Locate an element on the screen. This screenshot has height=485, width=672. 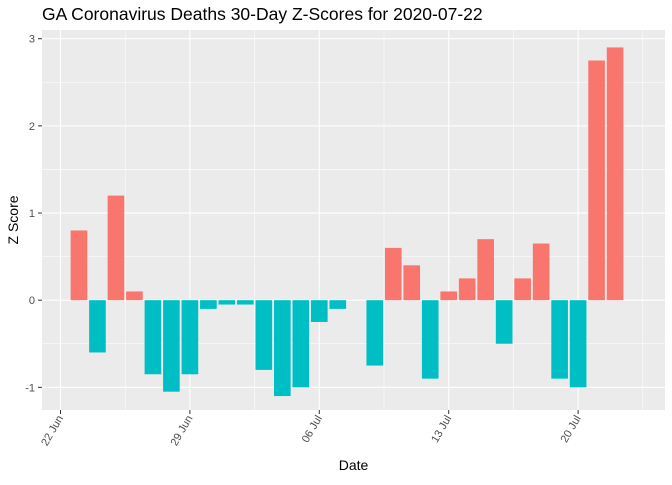
x-tick-label: 06 Jul is located at coordinates (312, 429).